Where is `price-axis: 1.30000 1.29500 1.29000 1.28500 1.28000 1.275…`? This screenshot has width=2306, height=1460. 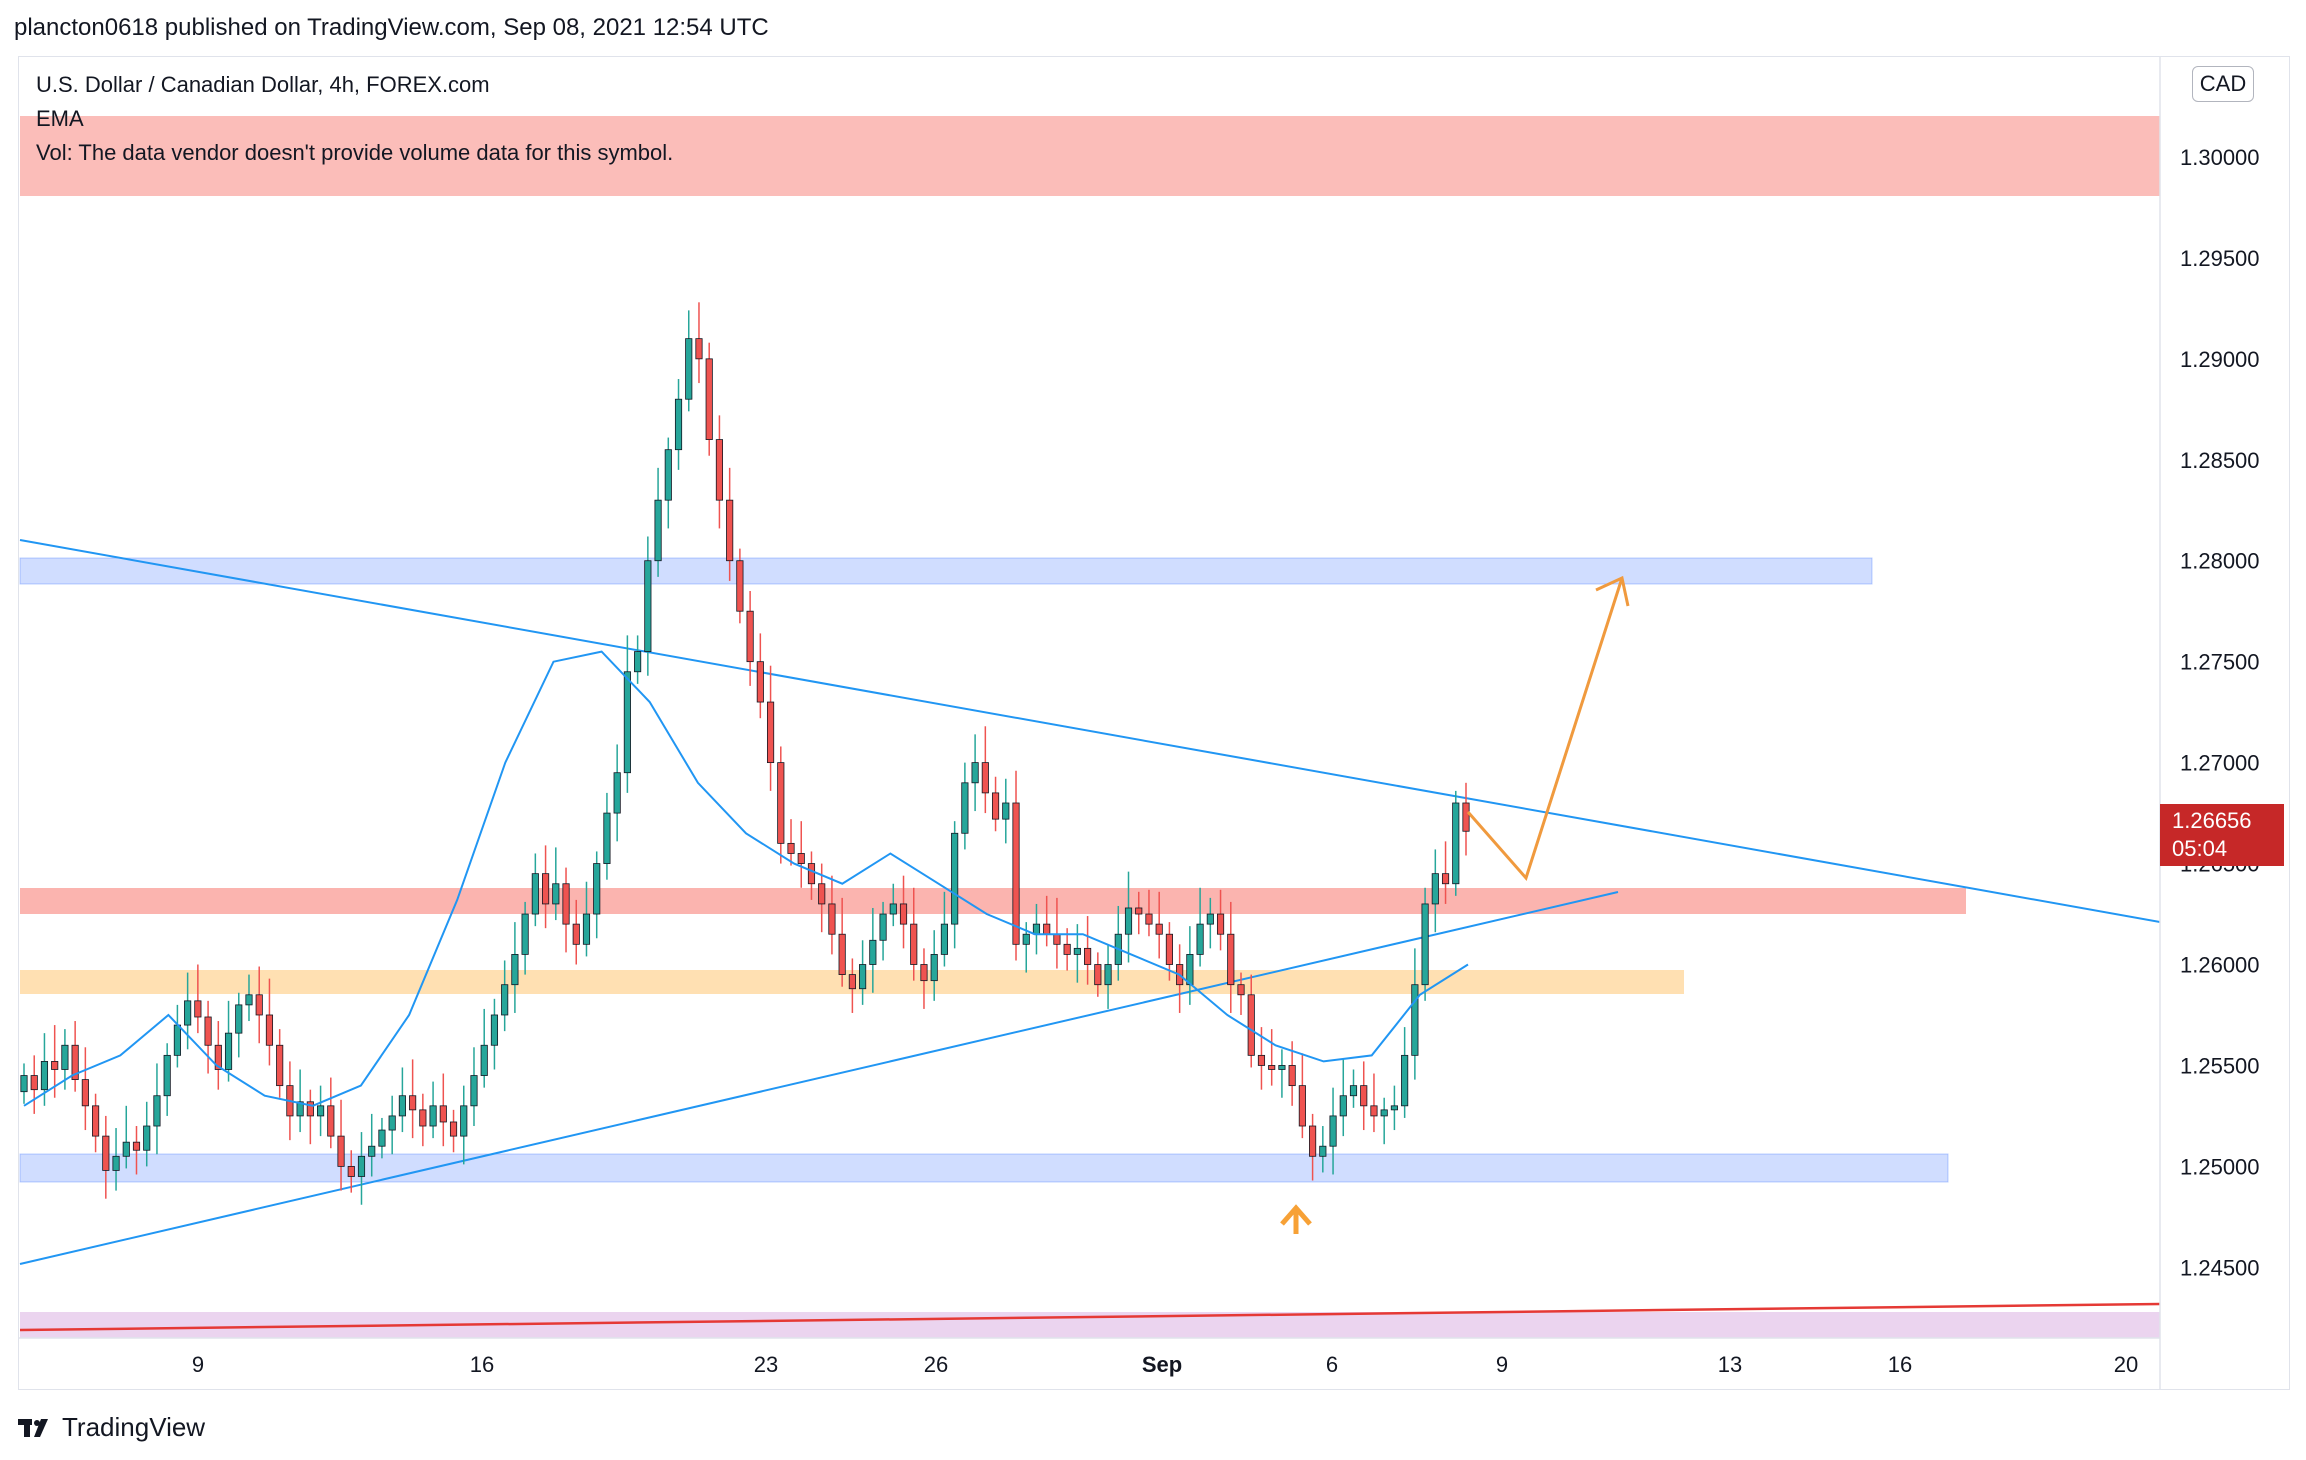
price-axis: 1.30000 1.29500 1.29000 1.28500 1.28000 1.275… is located at coordinates (2220, 712).